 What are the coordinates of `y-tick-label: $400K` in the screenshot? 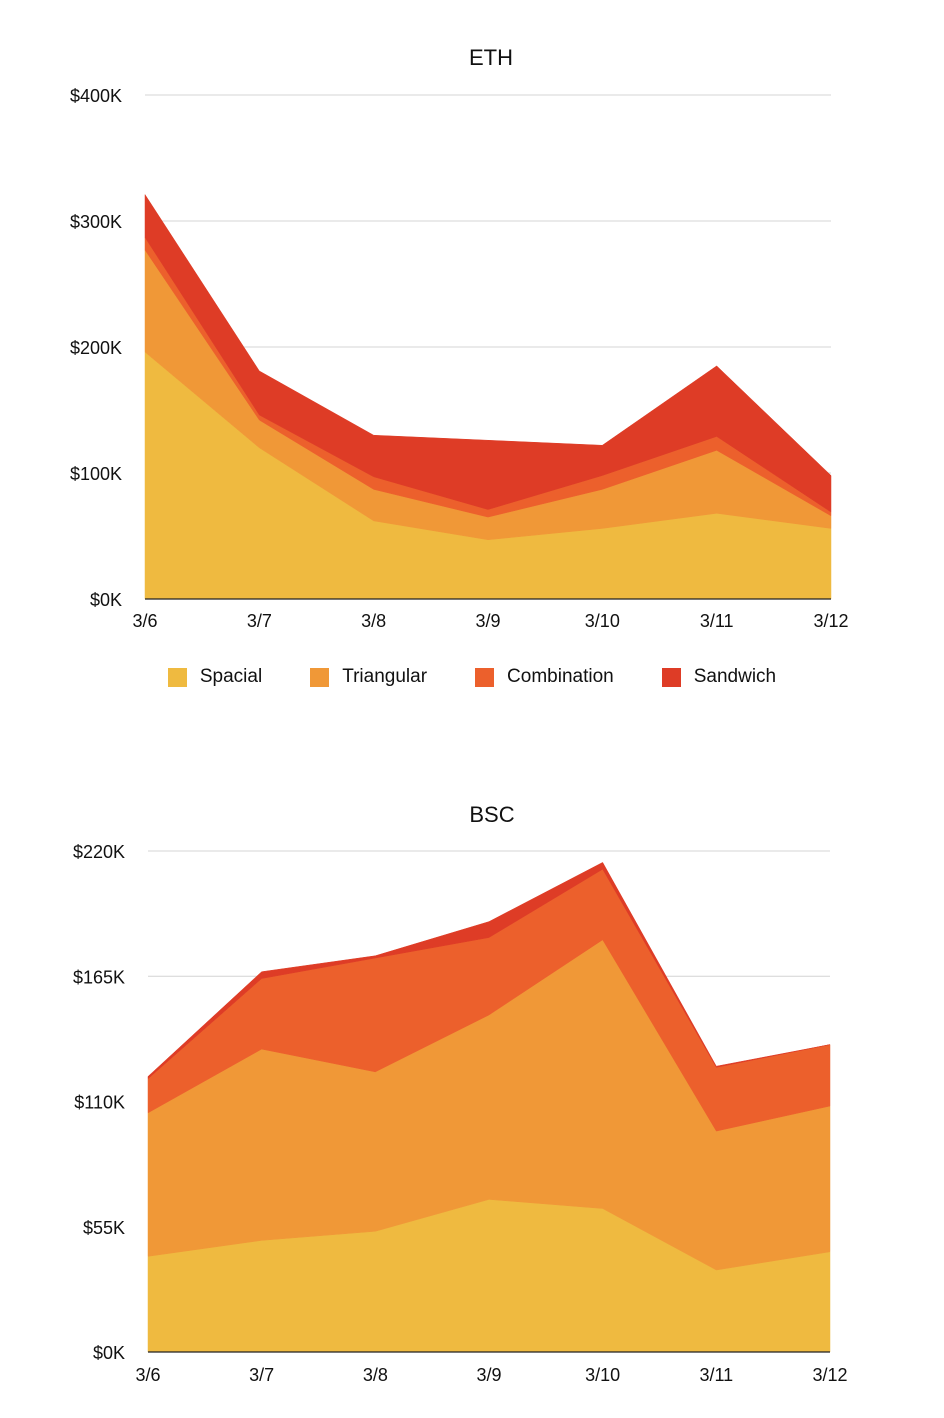 It's located at (96, 96).